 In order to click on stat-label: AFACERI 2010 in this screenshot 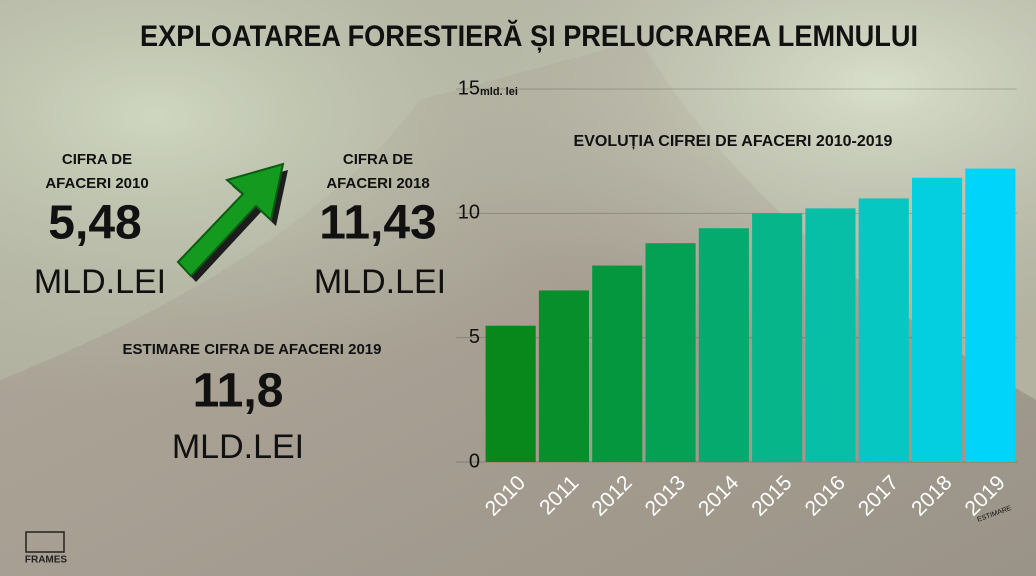, I will do `click(96, 183)`.